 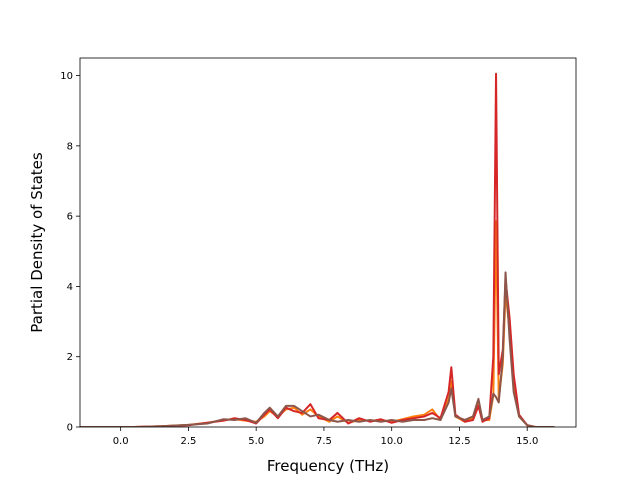 I want to click on x-axis-ticks: 0.0 2.5 5.0 7.5 10.0 12.5 15.0, so click(x=325, y=437).